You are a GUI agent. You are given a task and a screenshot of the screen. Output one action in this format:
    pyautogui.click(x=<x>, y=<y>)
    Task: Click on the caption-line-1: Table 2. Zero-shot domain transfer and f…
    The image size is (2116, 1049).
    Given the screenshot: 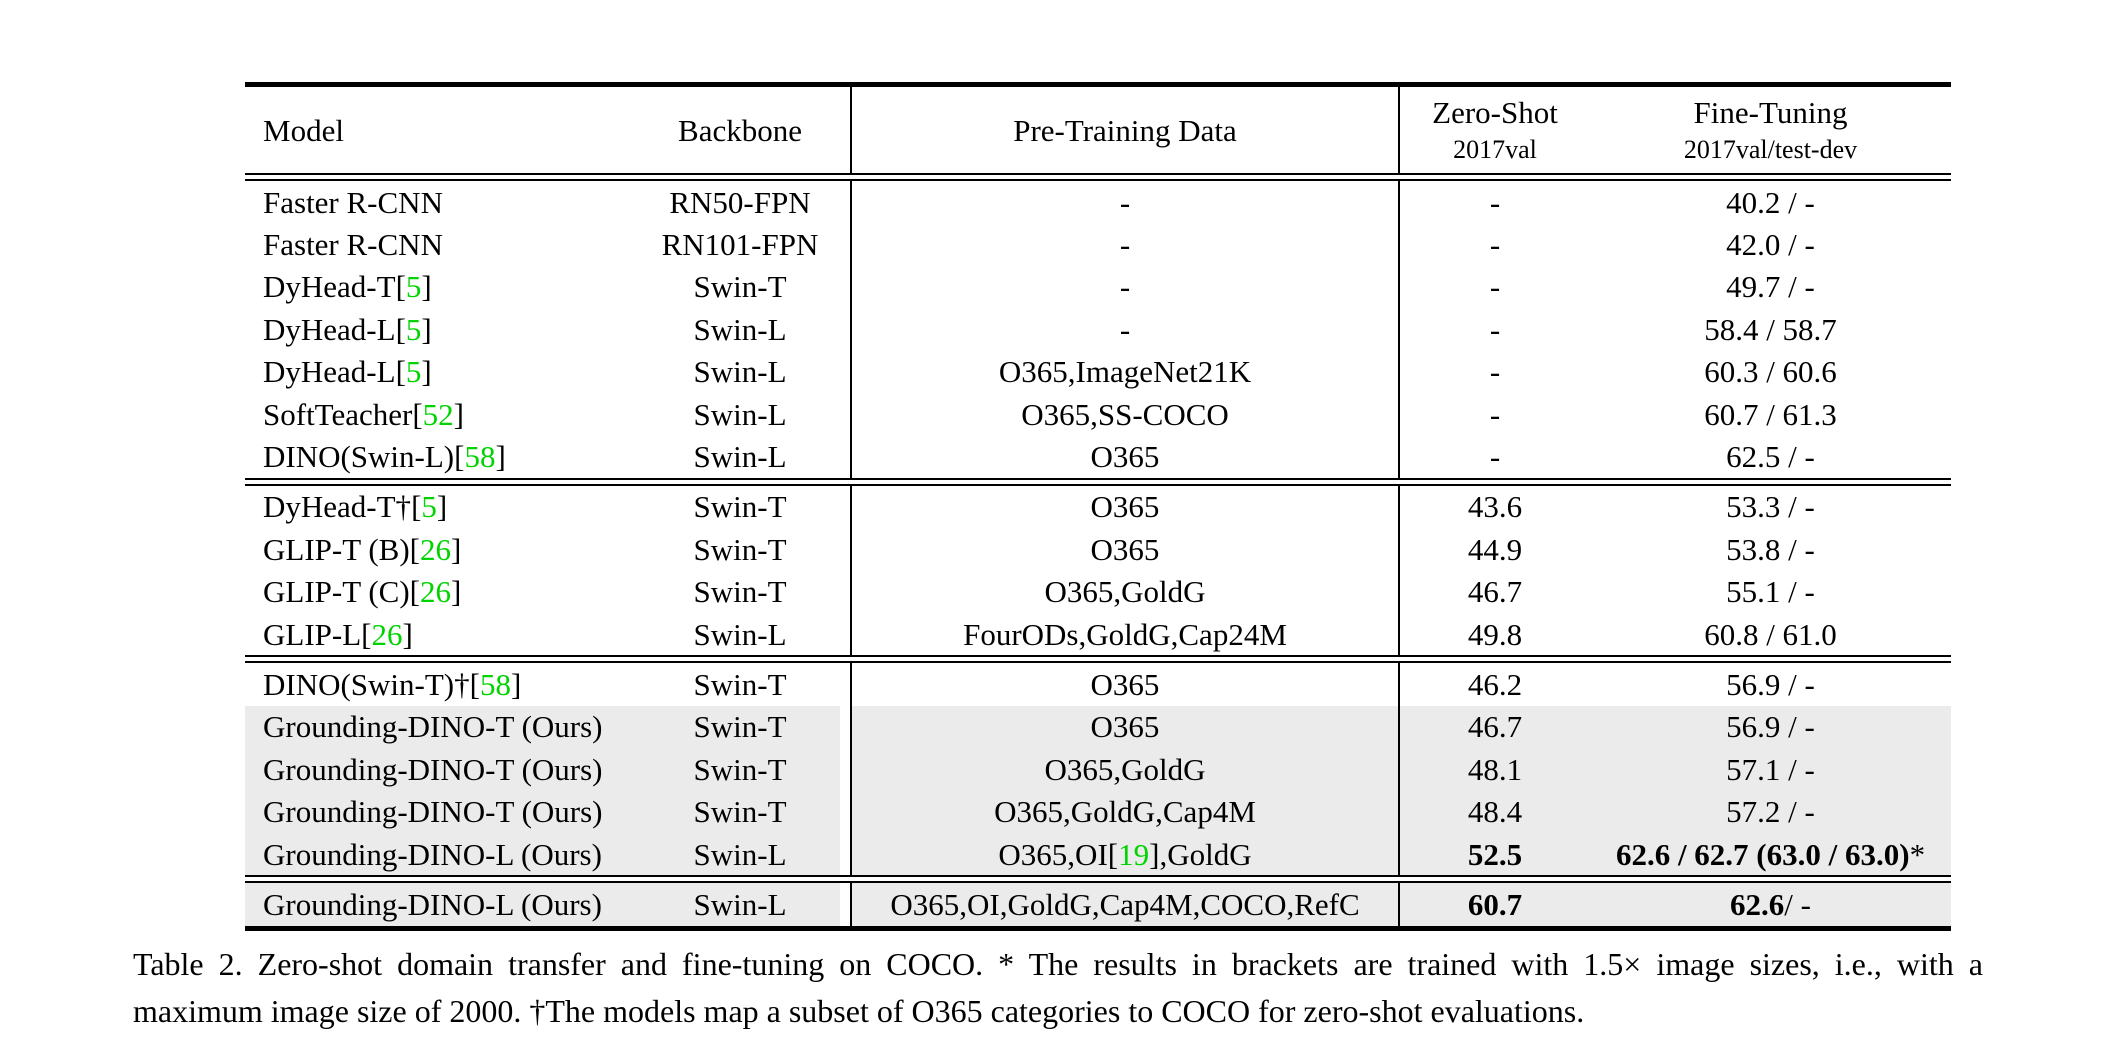 What is the action you would take?
    pyautogui.click(x=1058, y=964)
    